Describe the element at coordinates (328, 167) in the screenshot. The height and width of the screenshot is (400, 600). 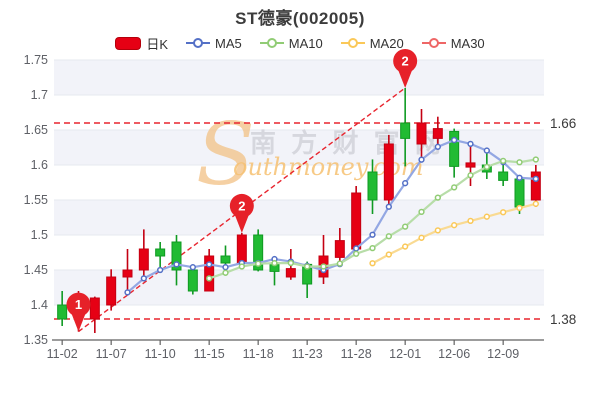
I see `watermark-en: outhmoney.com` at that location.